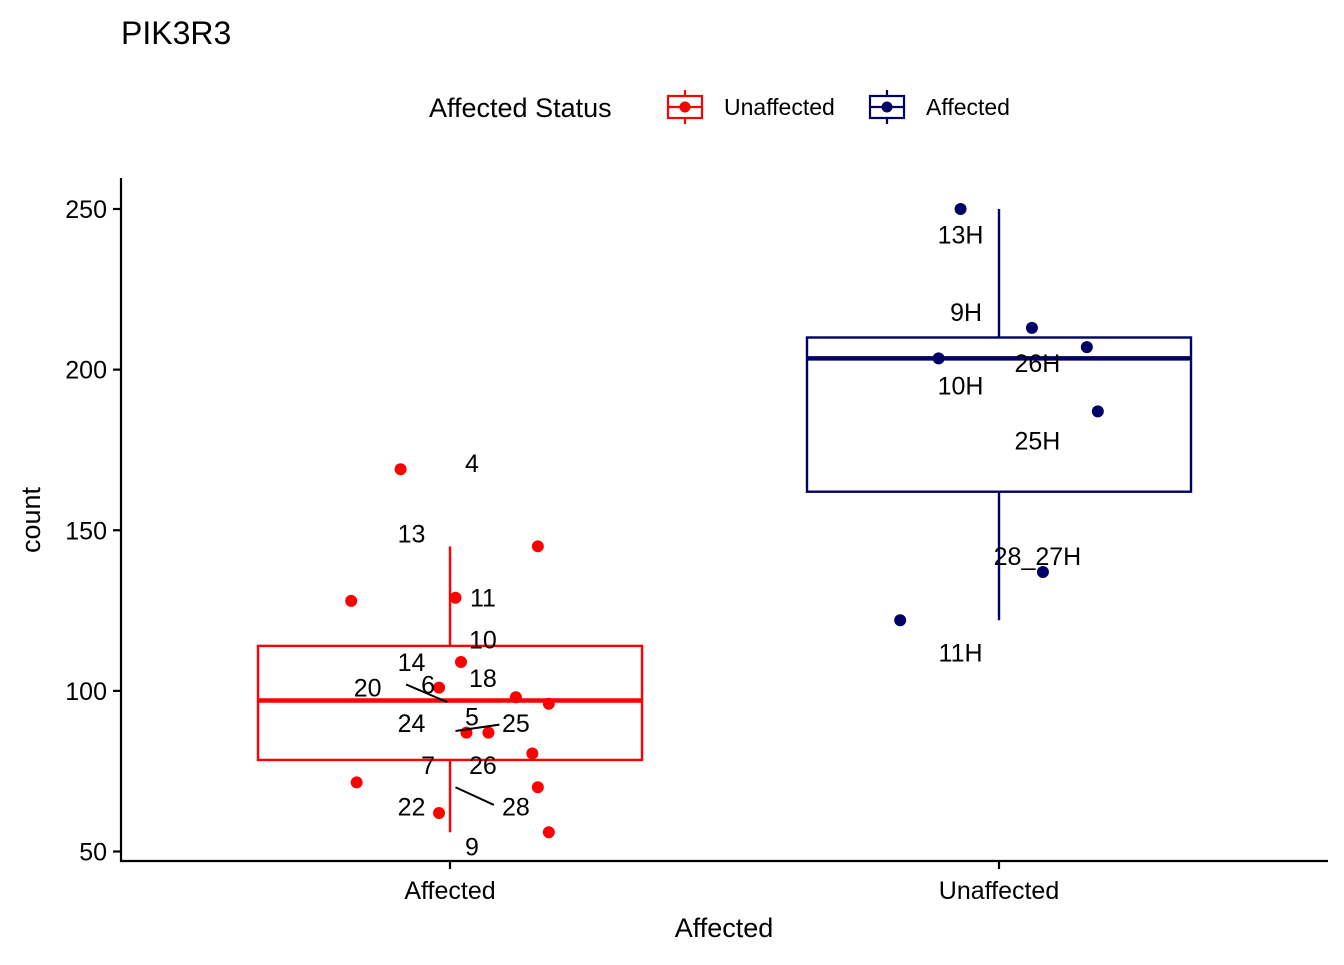  What do you see at coordinates (428, 766) in the screenshot?
I see `point-label: 7` at bounding box center [428, 766].